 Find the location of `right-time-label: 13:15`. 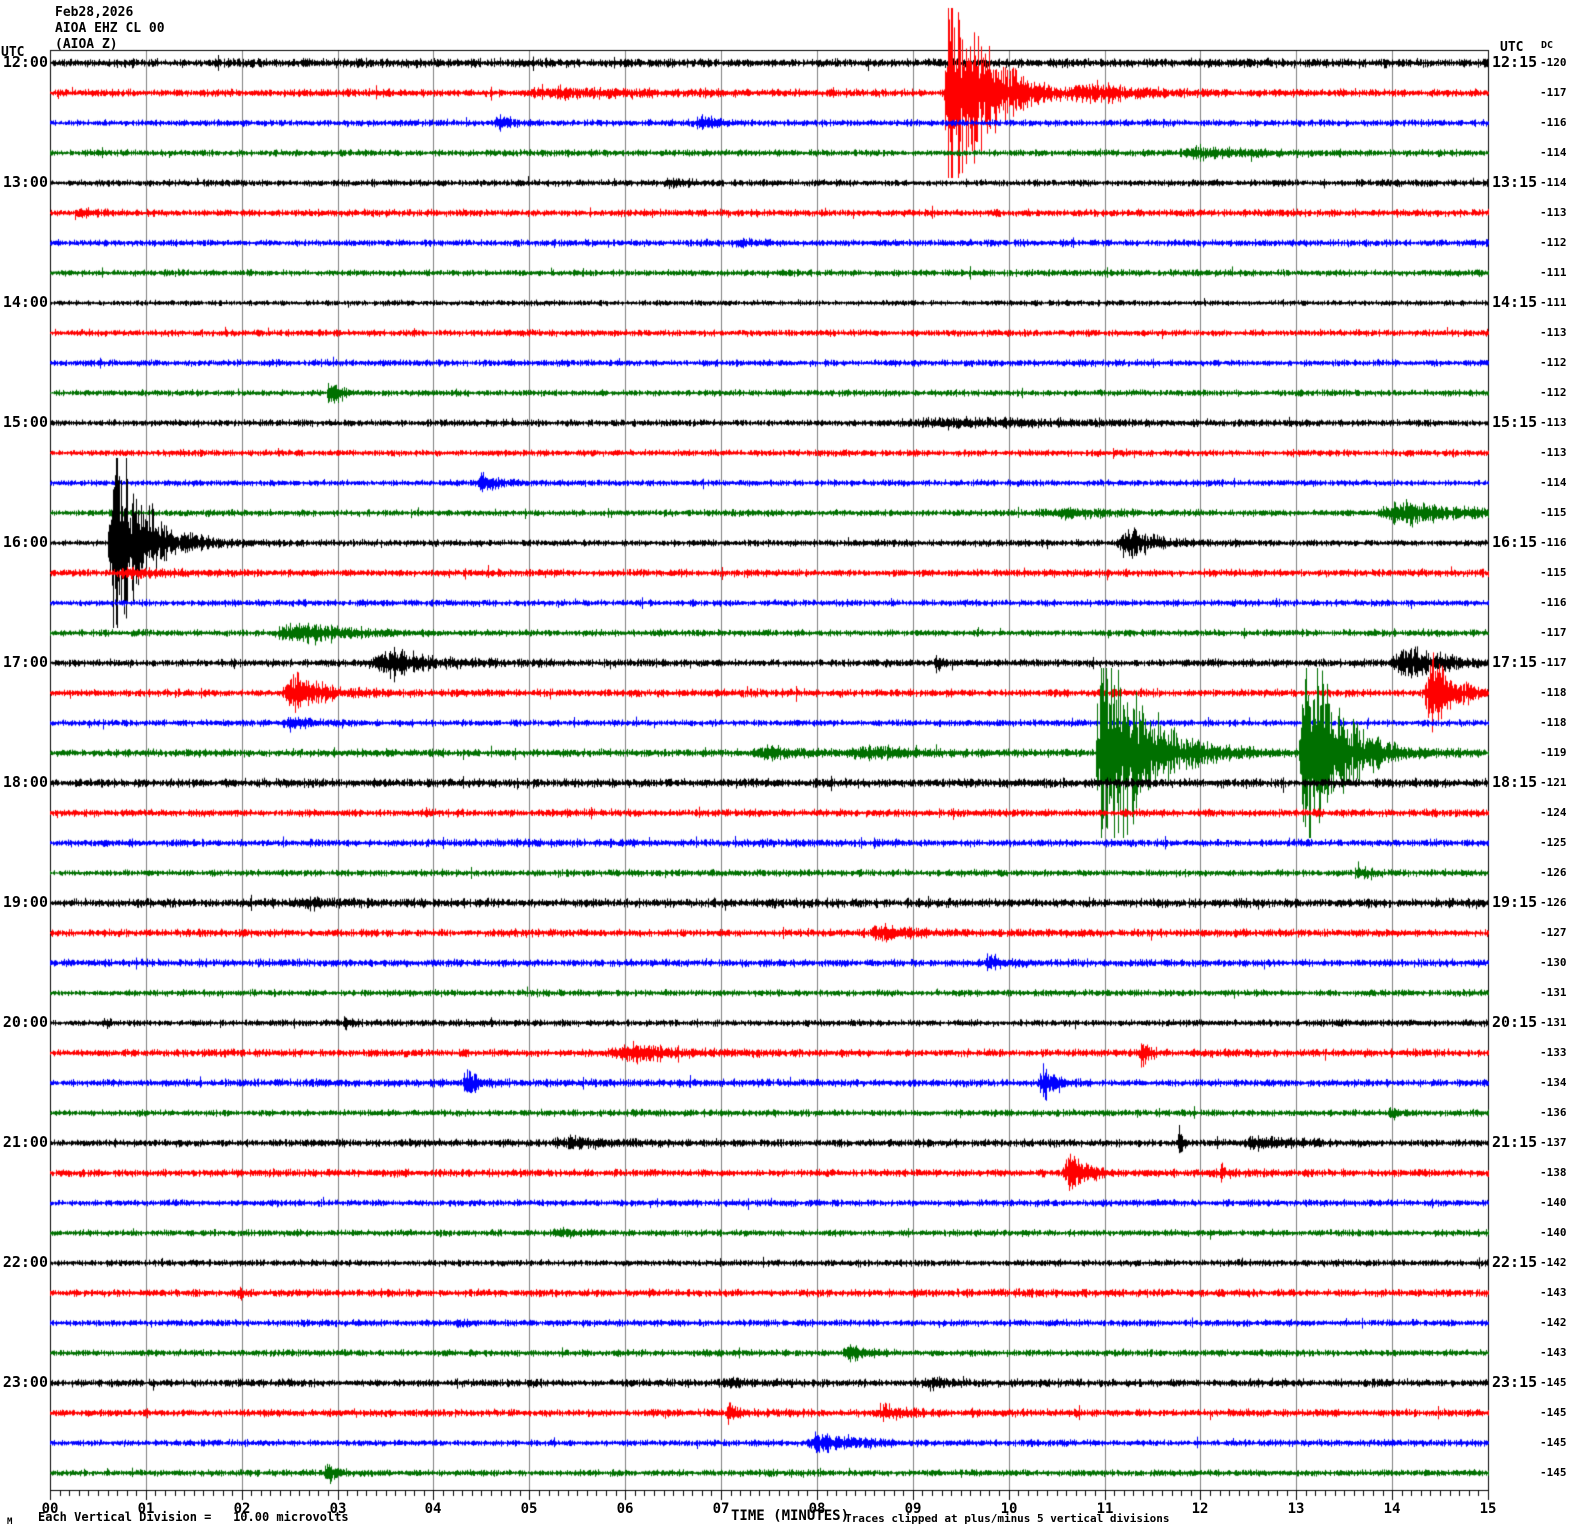

right-time-label: 13:15 is located at coordinates (1515, 182).